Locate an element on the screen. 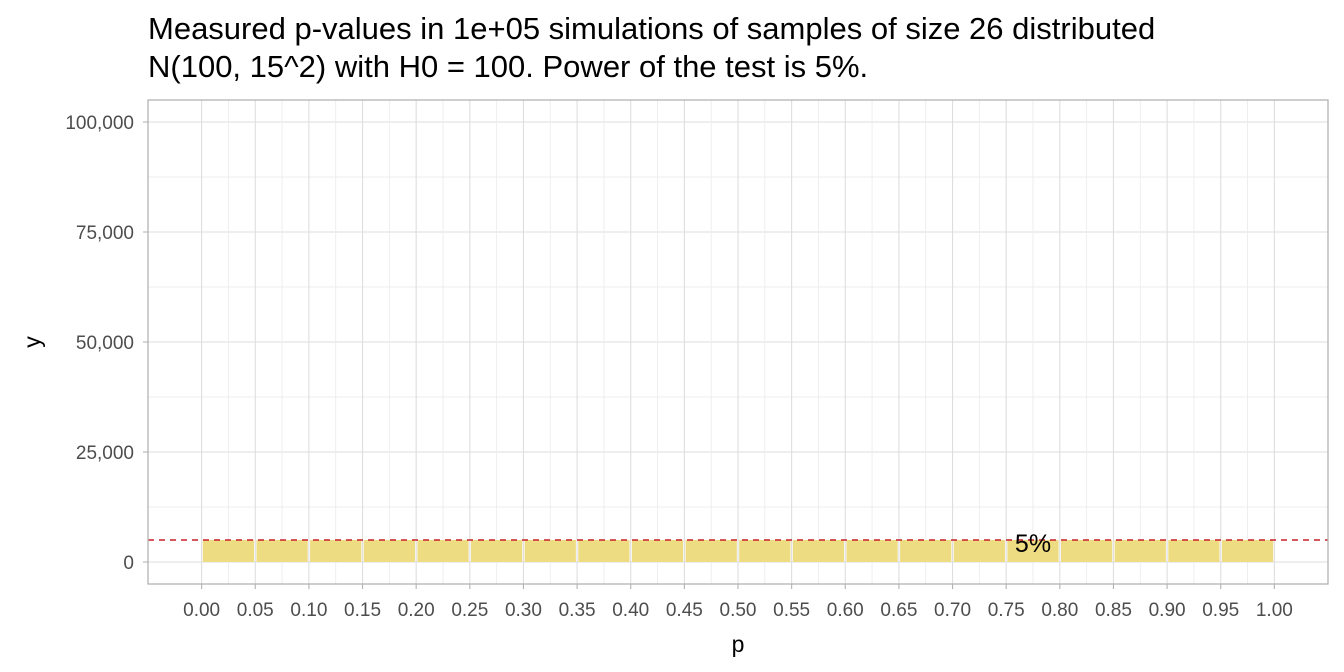  y-axis-ticks: 0 25,000 50,000 75,000 100,000 is located at coordinates (106, 343).